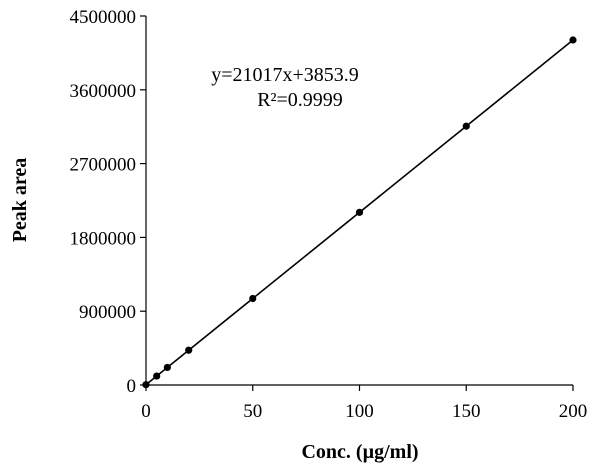  What do you see at coordinates (359, 452) in the screenshot?
I see `x-axis-title: Conc. (µg/ml)` at bounding box center [359, 452].